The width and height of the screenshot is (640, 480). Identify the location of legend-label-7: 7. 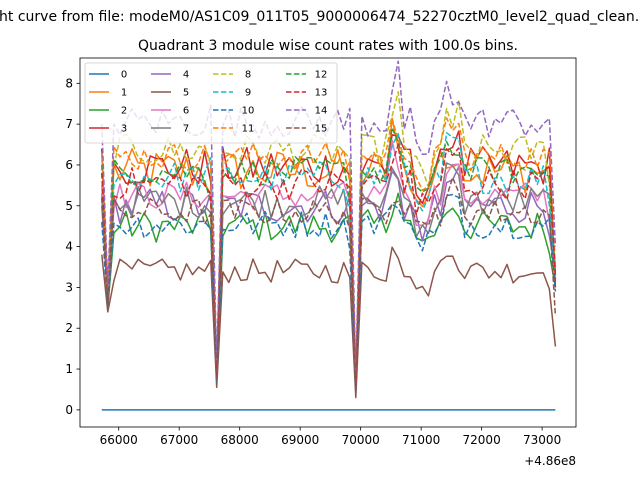
(186, 129).